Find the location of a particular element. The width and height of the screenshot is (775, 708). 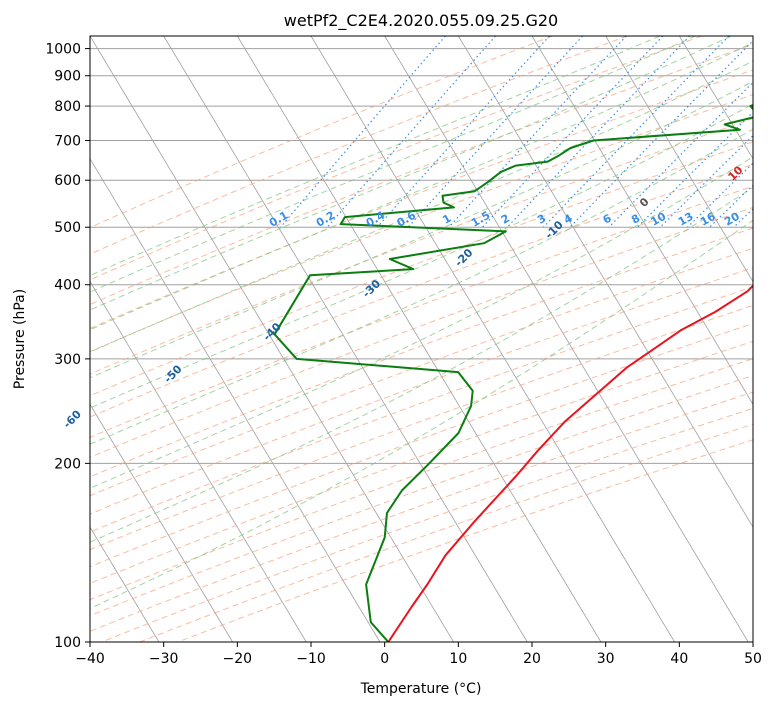

isotherm-label: -60 is located at coordinates (72, 418).